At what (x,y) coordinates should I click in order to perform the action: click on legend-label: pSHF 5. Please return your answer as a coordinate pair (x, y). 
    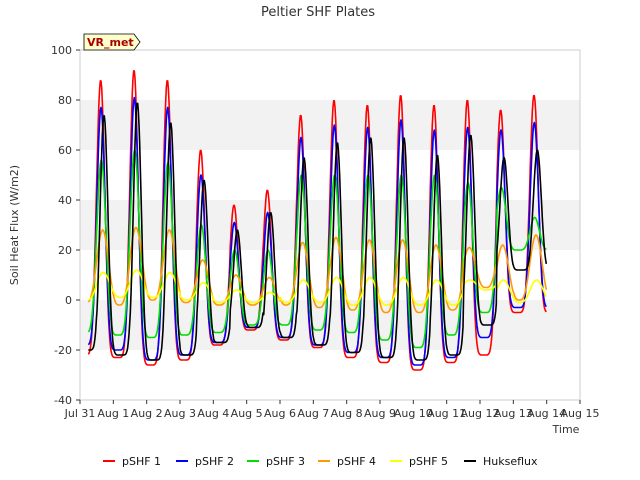
    Looking at the image, I should click on (428, 461).